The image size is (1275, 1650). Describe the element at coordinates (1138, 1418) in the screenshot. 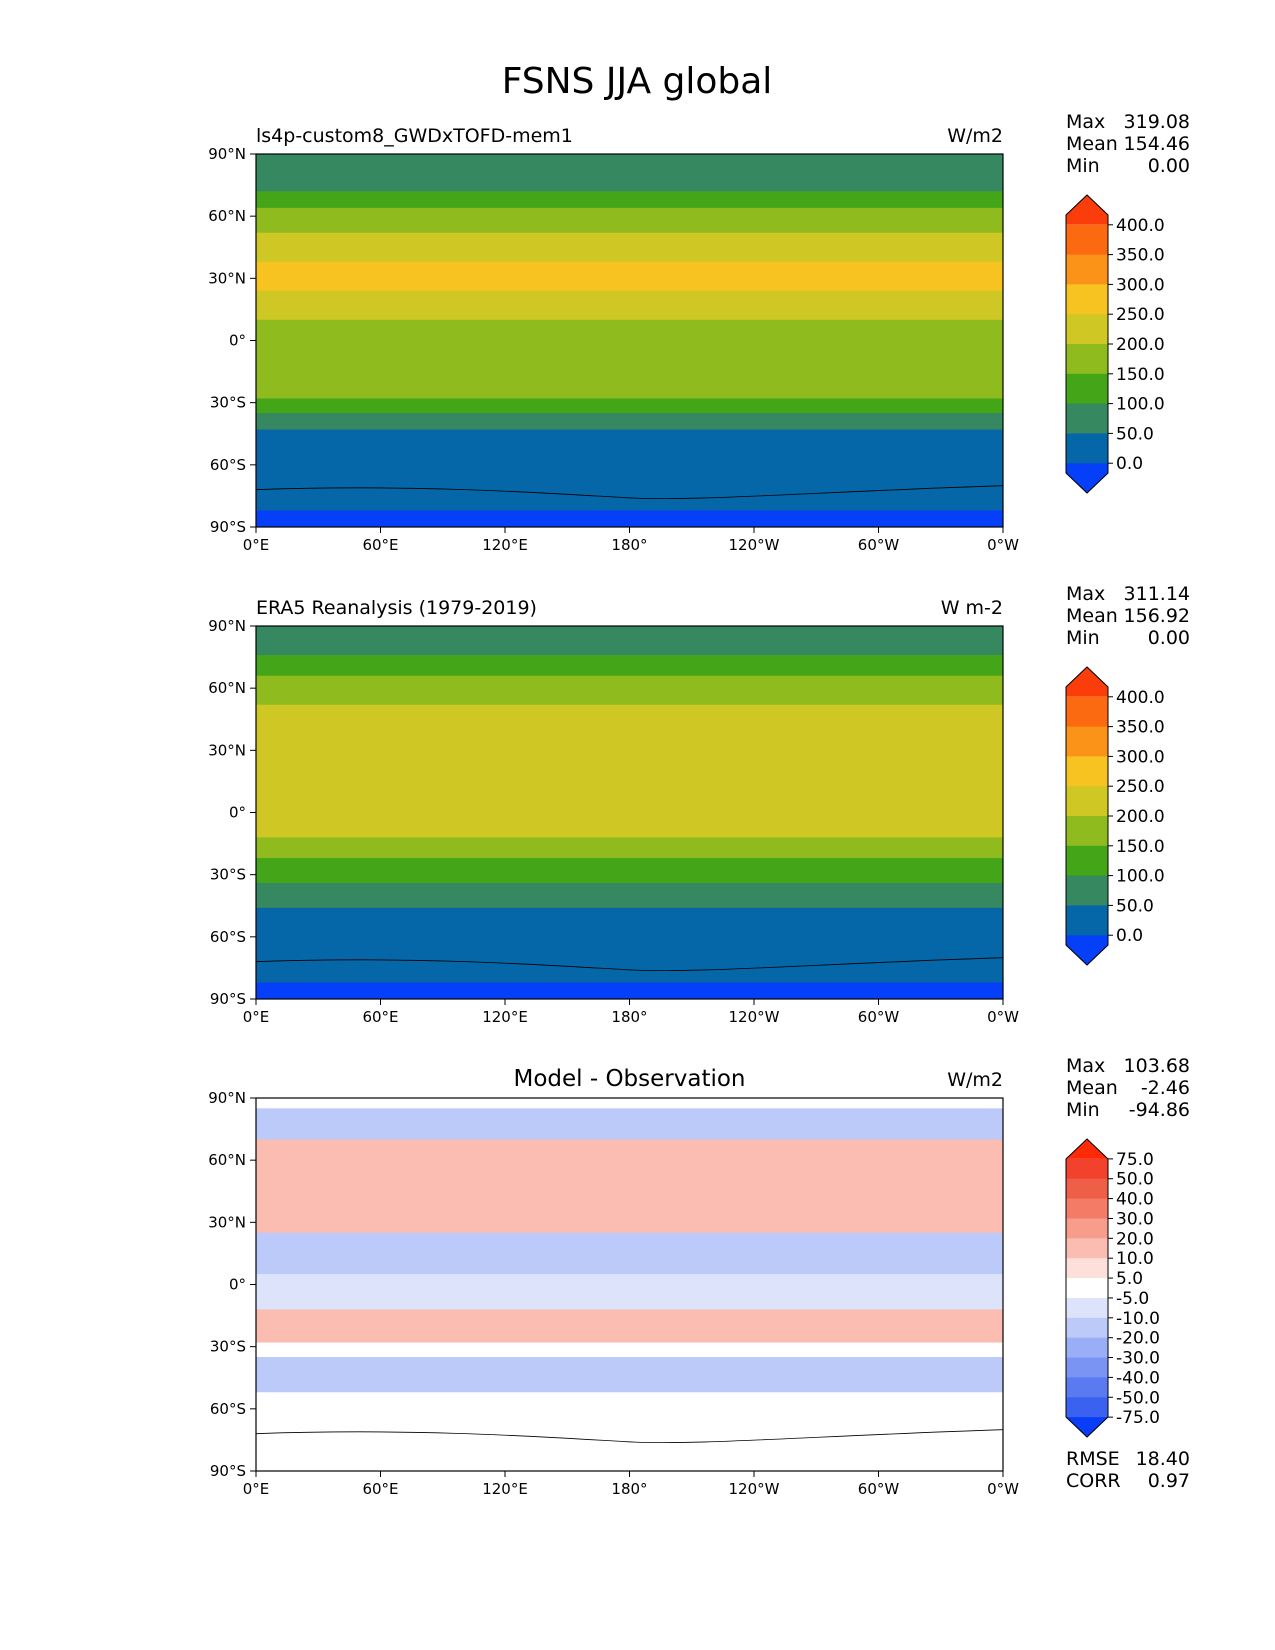

I see `colorbar-label: -75.0` at that location.